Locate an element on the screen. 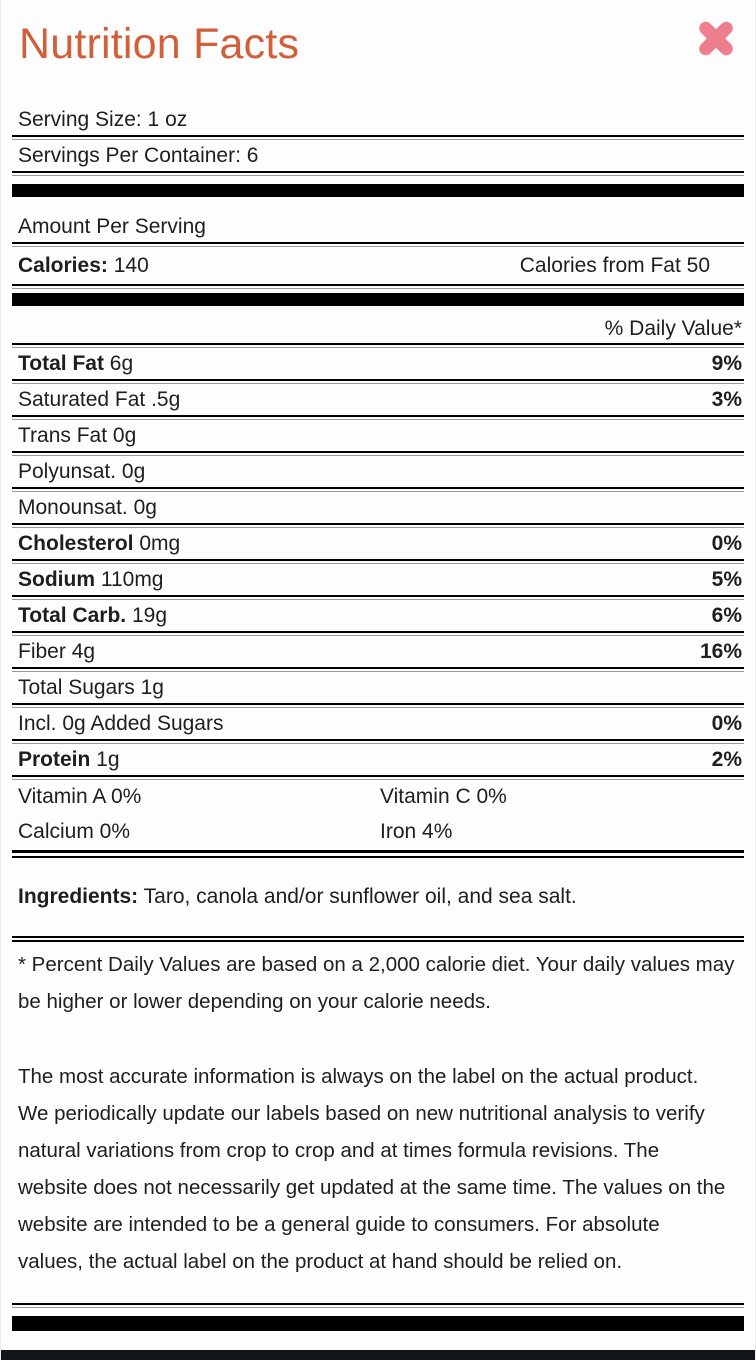  nutrient-label: Total Fat 6g is located at coordinates (76, 363).